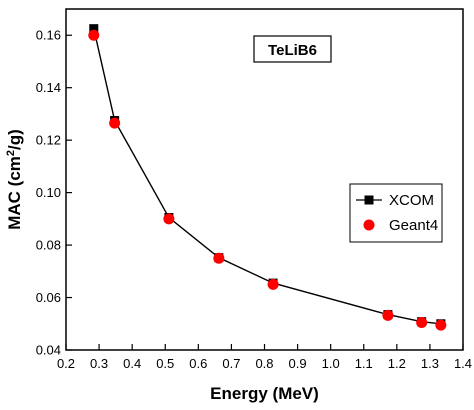 Image resolution: width=474 pixels, height=410 pixels. I want to click on annotation-label: TeLiB6, so click(292, 50).